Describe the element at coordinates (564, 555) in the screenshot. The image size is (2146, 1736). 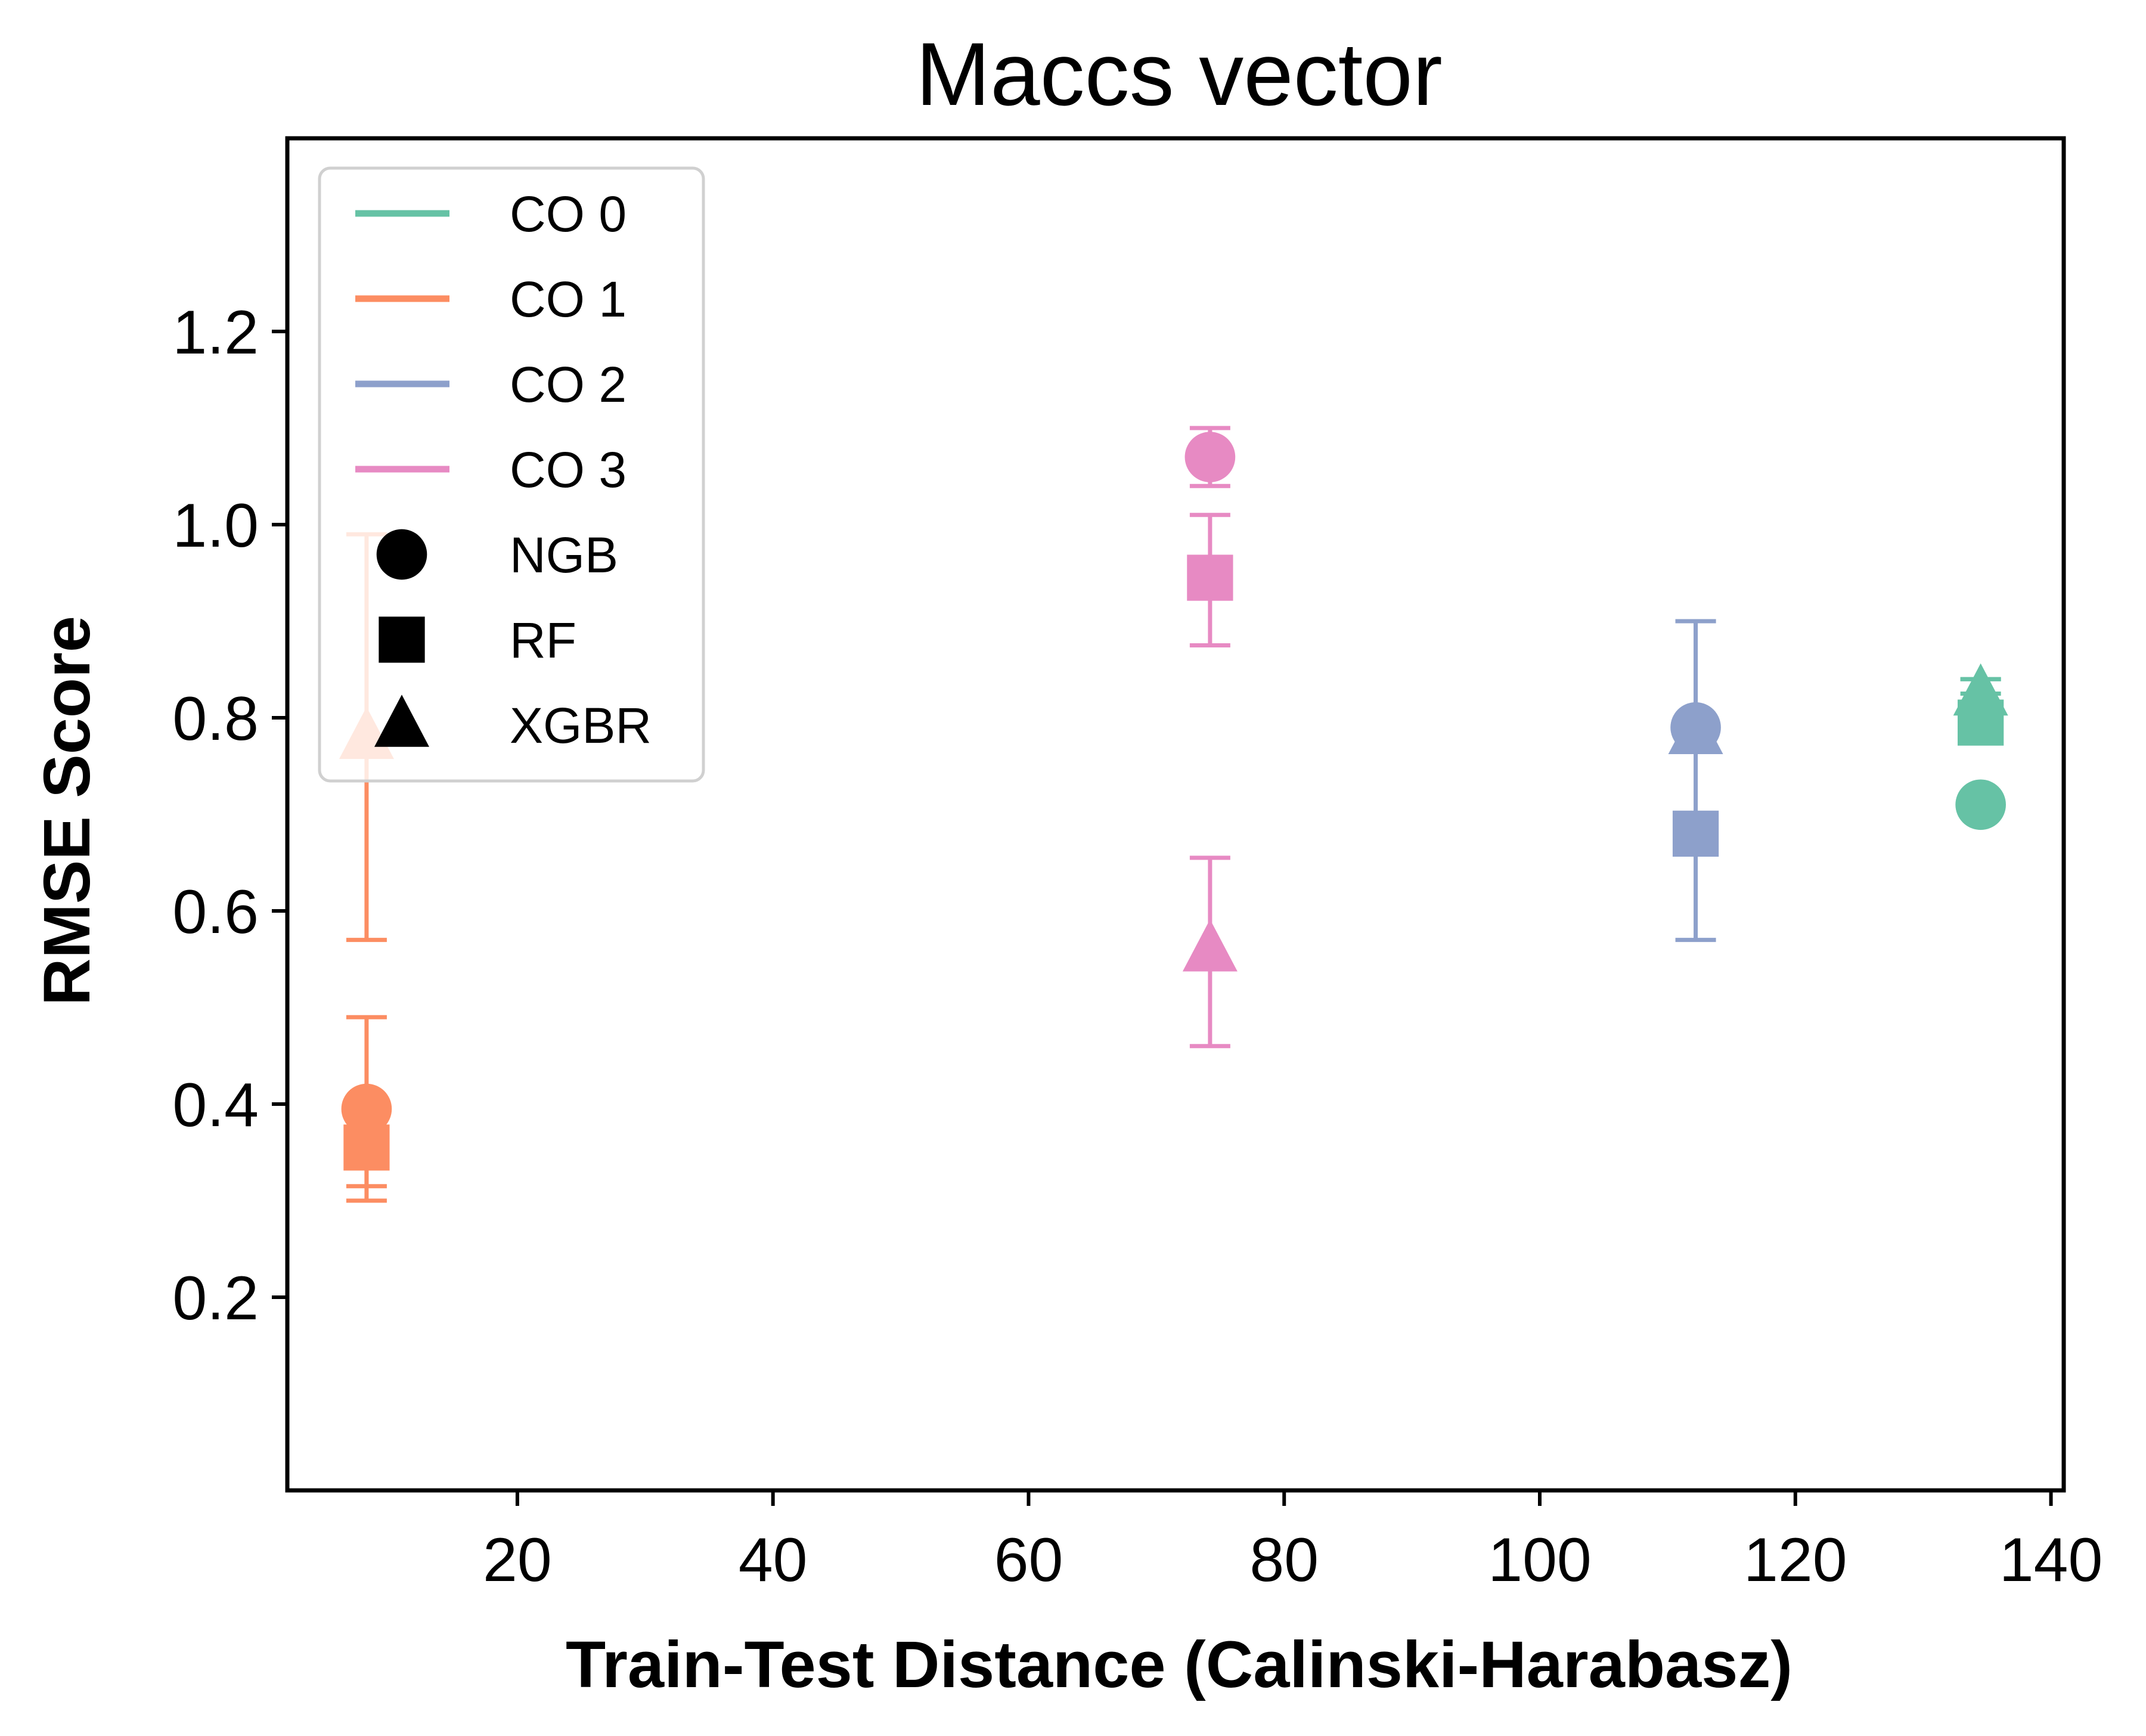
I see `legend-label-ngb: NGB` at that location.